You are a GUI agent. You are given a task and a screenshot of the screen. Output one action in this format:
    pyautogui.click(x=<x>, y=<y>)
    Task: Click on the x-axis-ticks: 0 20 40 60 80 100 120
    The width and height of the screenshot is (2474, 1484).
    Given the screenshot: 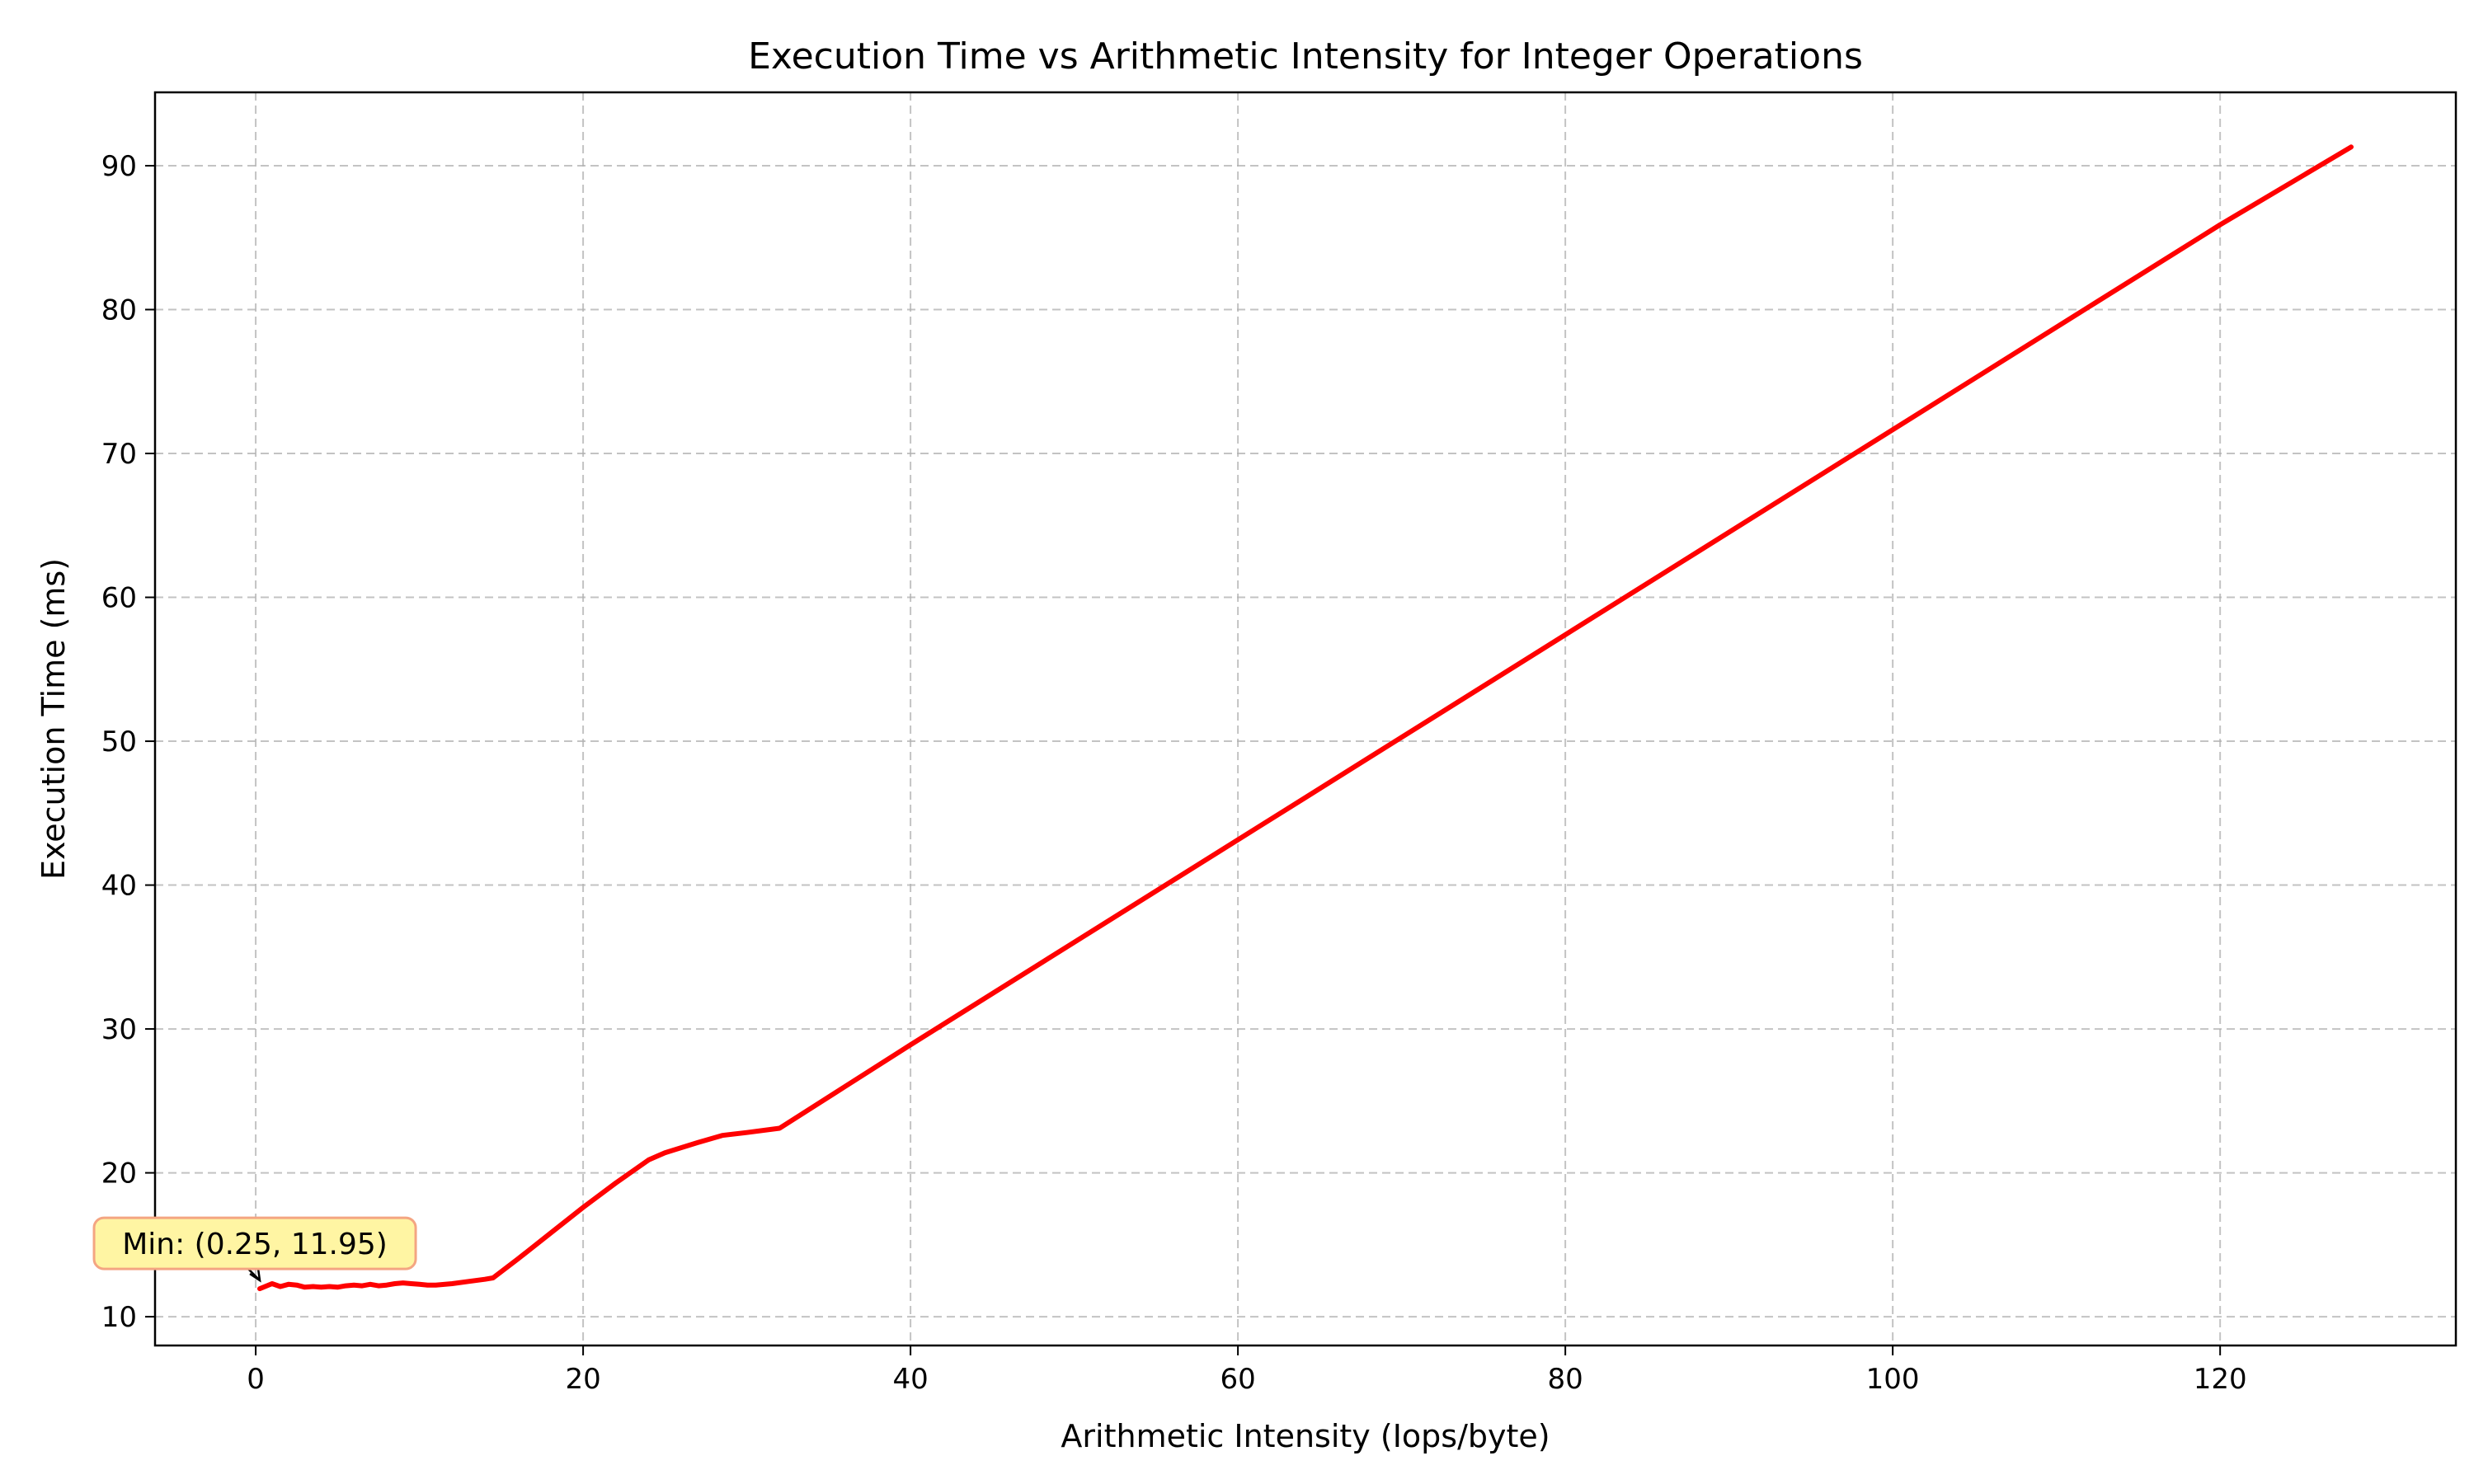 What is the action you would take?
    pyautogui.click(x=1247, y=1370)
    